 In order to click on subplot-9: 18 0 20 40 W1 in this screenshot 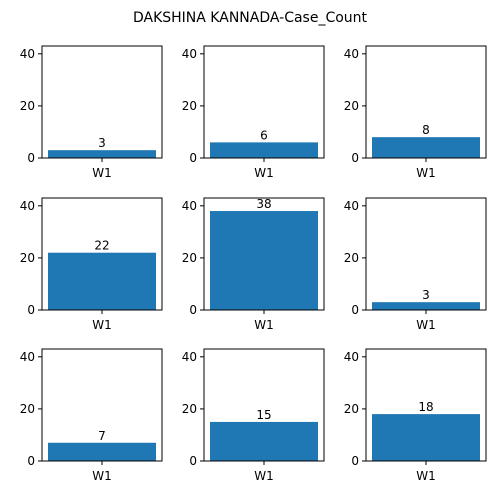, I will do `click(415, 415)`.